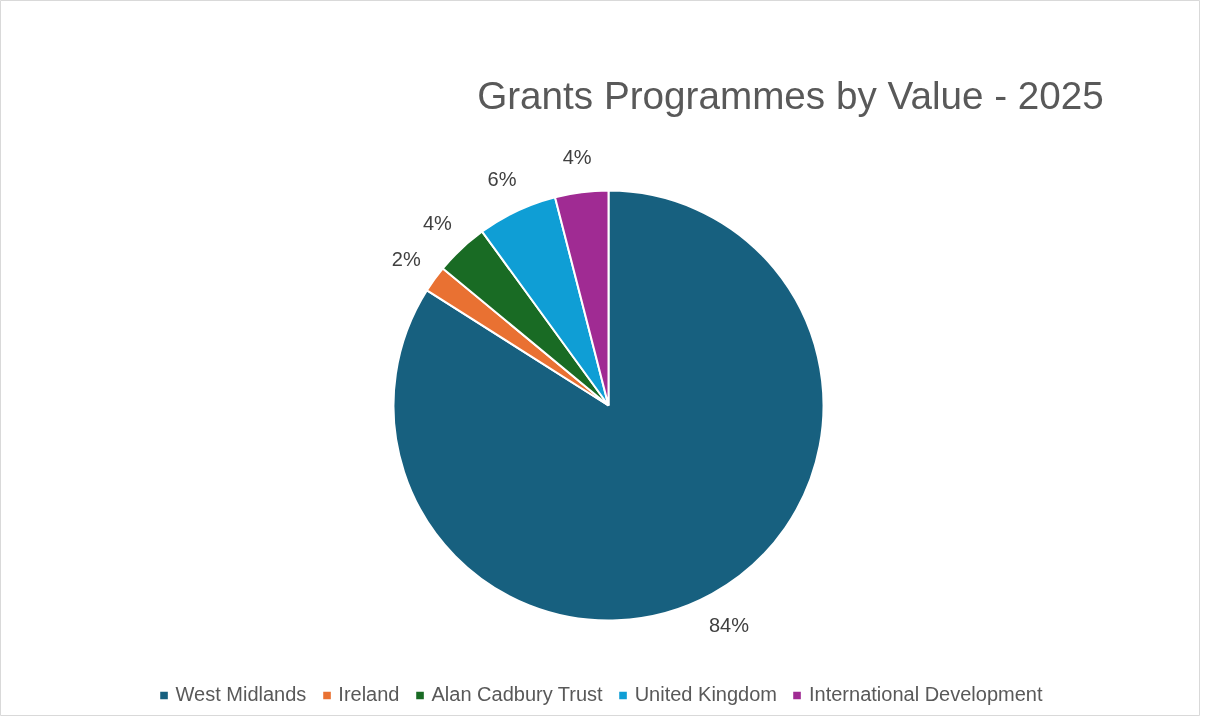 This screenshot has height=726, width=1210. What do you see at coordinates (406, 258) in the screenshot?
I see `data-label: 2%` at bounding box center [406, 258].